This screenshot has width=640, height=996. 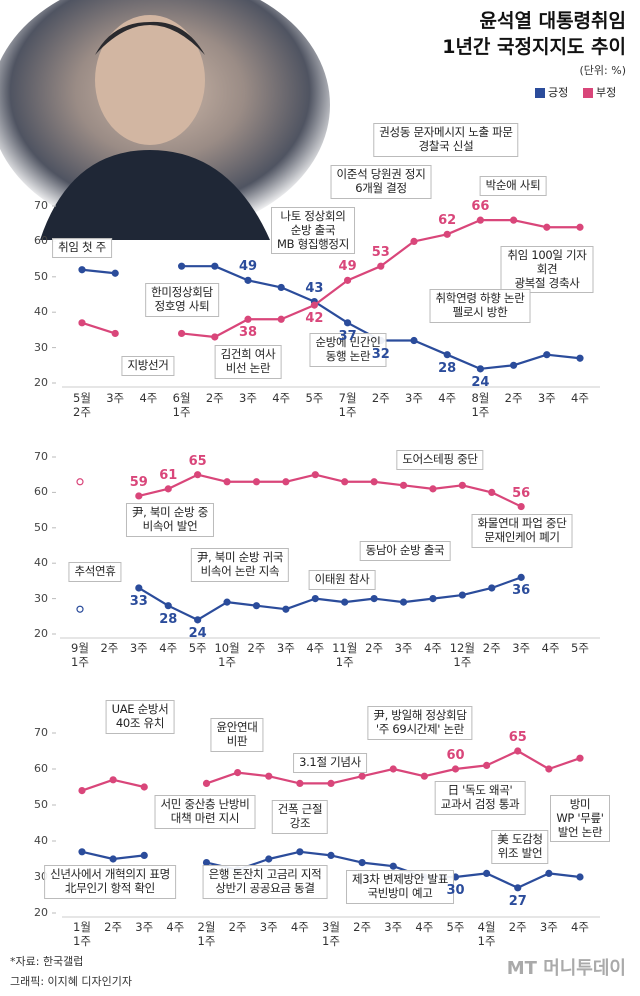 I want to click on value-label: 27, so click(x=517, y=901).